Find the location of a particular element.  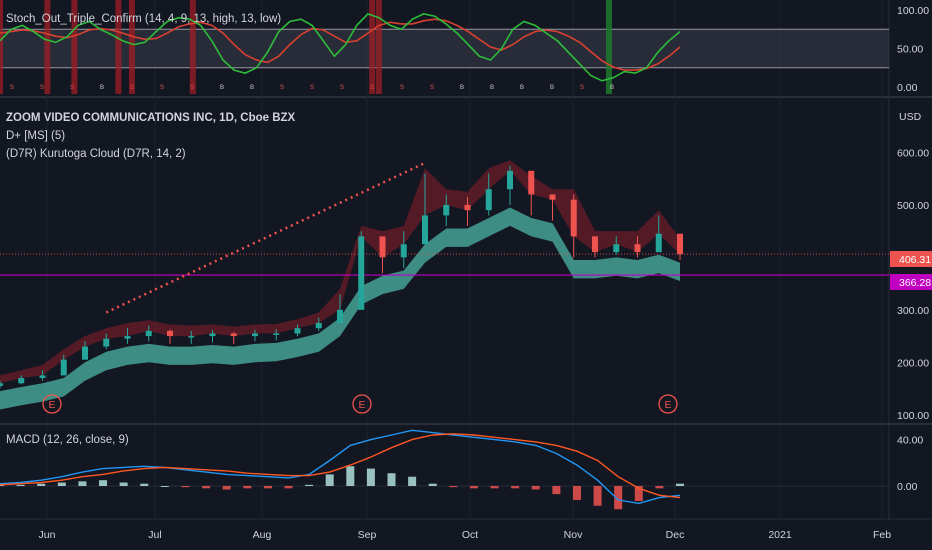

stoch-signal-bar-green is located at coordinates (608, 47).